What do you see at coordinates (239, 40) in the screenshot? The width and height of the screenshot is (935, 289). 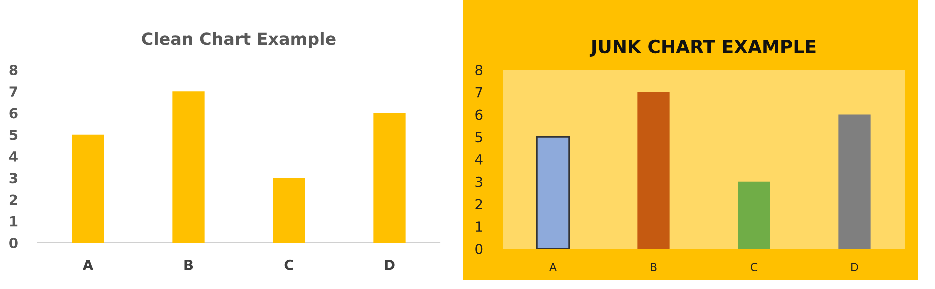 I see `chart-title: Clean Chart Example` at bounding box center [239, 40].